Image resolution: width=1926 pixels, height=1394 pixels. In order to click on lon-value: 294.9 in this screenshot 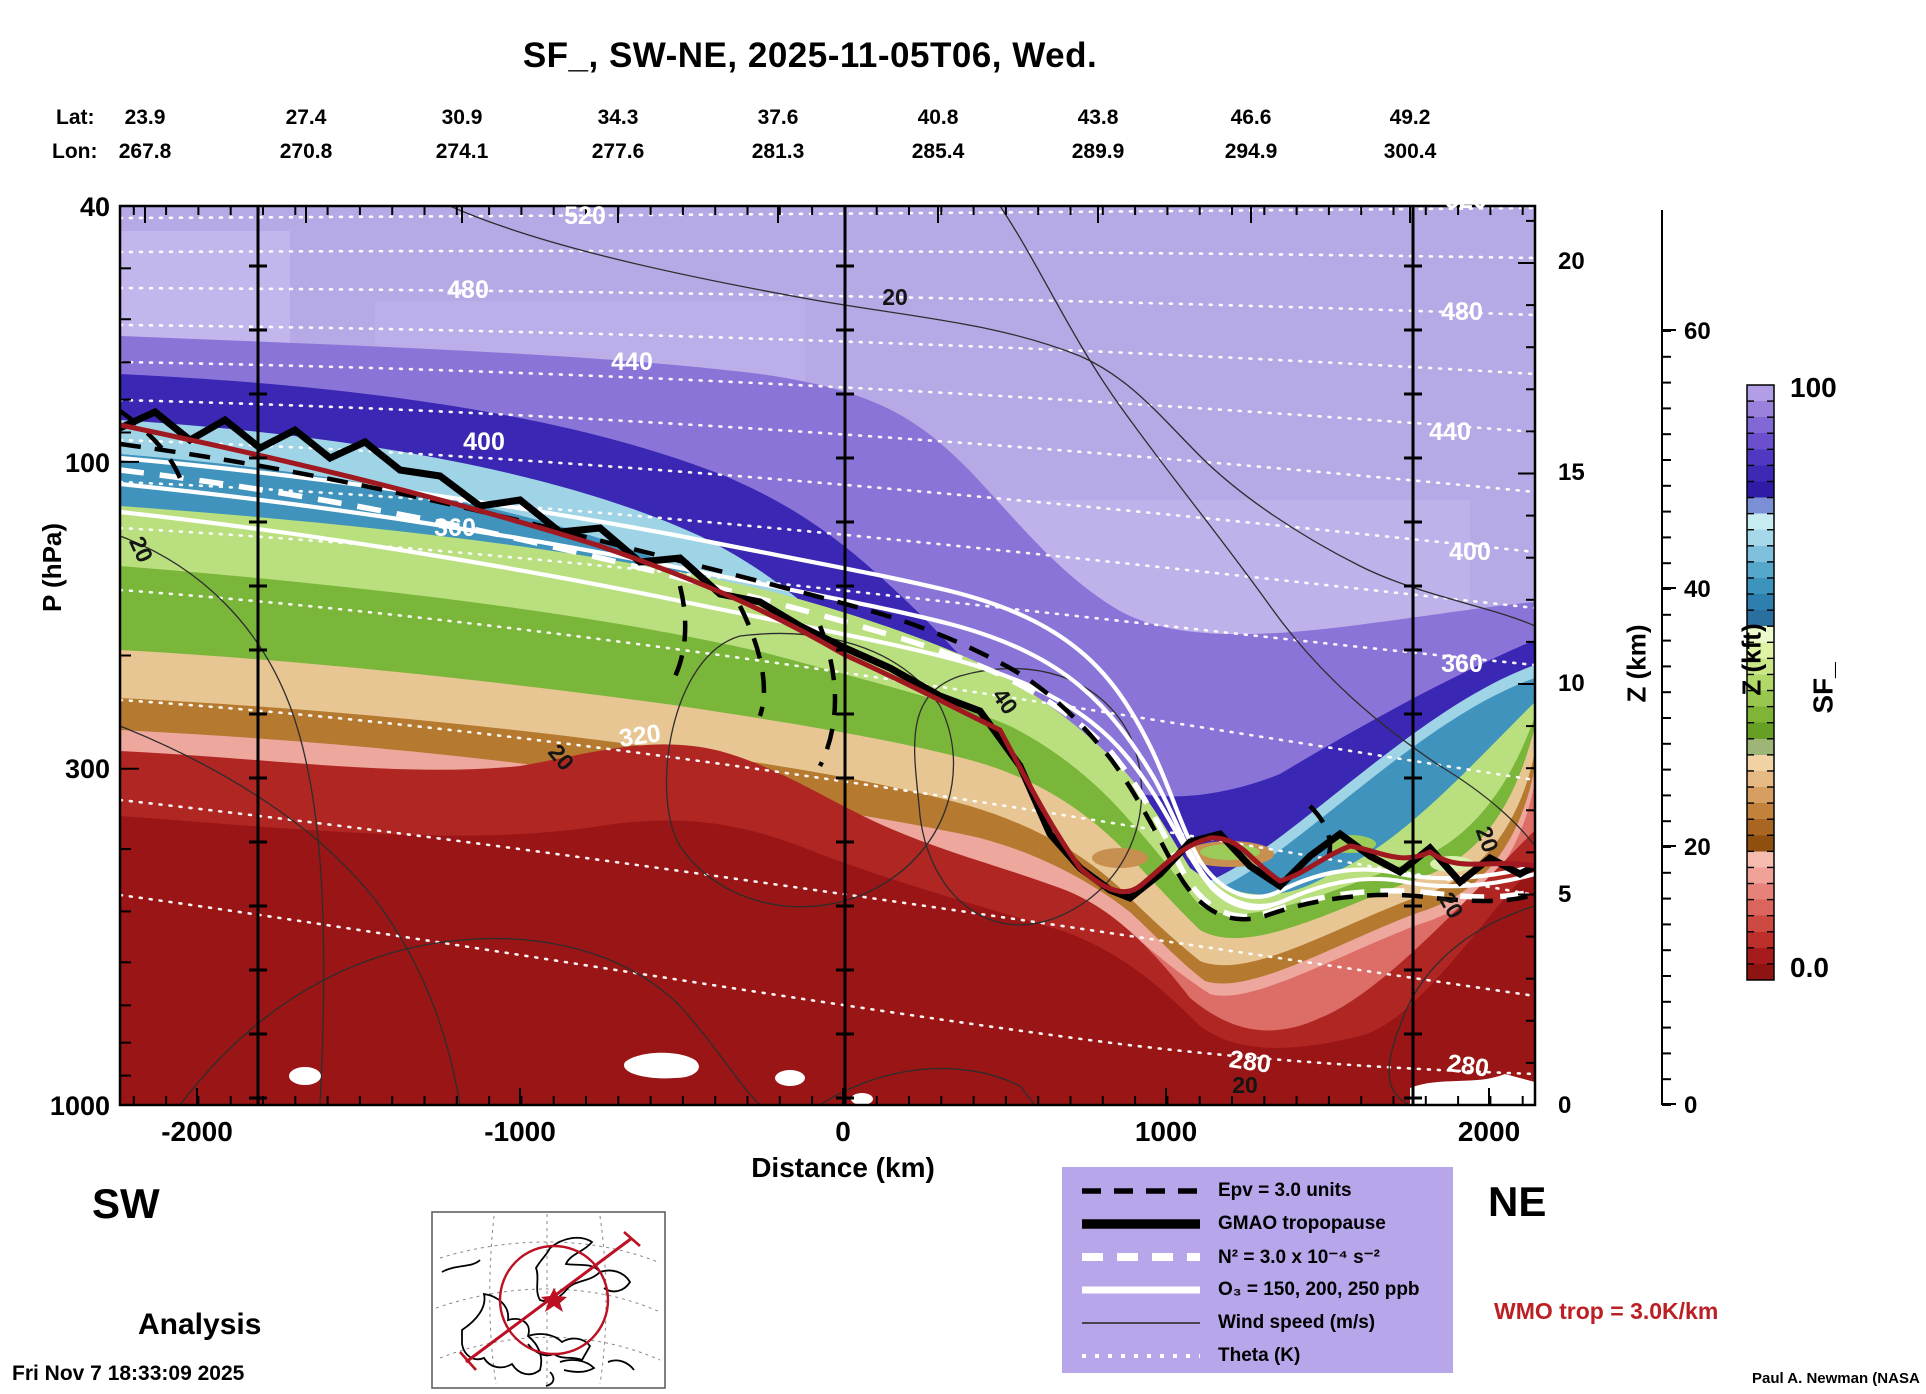, I will do `click(1251, 151)`.